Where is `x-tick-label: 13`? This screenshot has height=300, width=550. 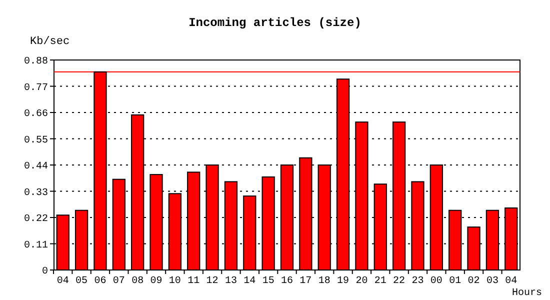 x-tick-label: 13 is located at coordinates (230, 281).